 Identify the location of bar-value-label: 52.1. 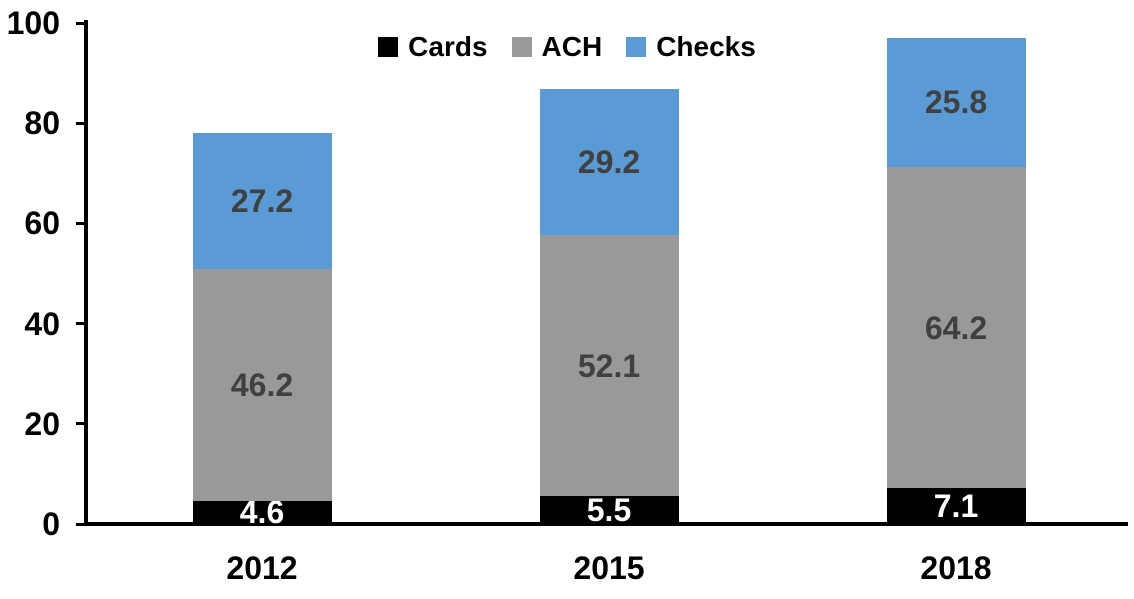
(609, 365).